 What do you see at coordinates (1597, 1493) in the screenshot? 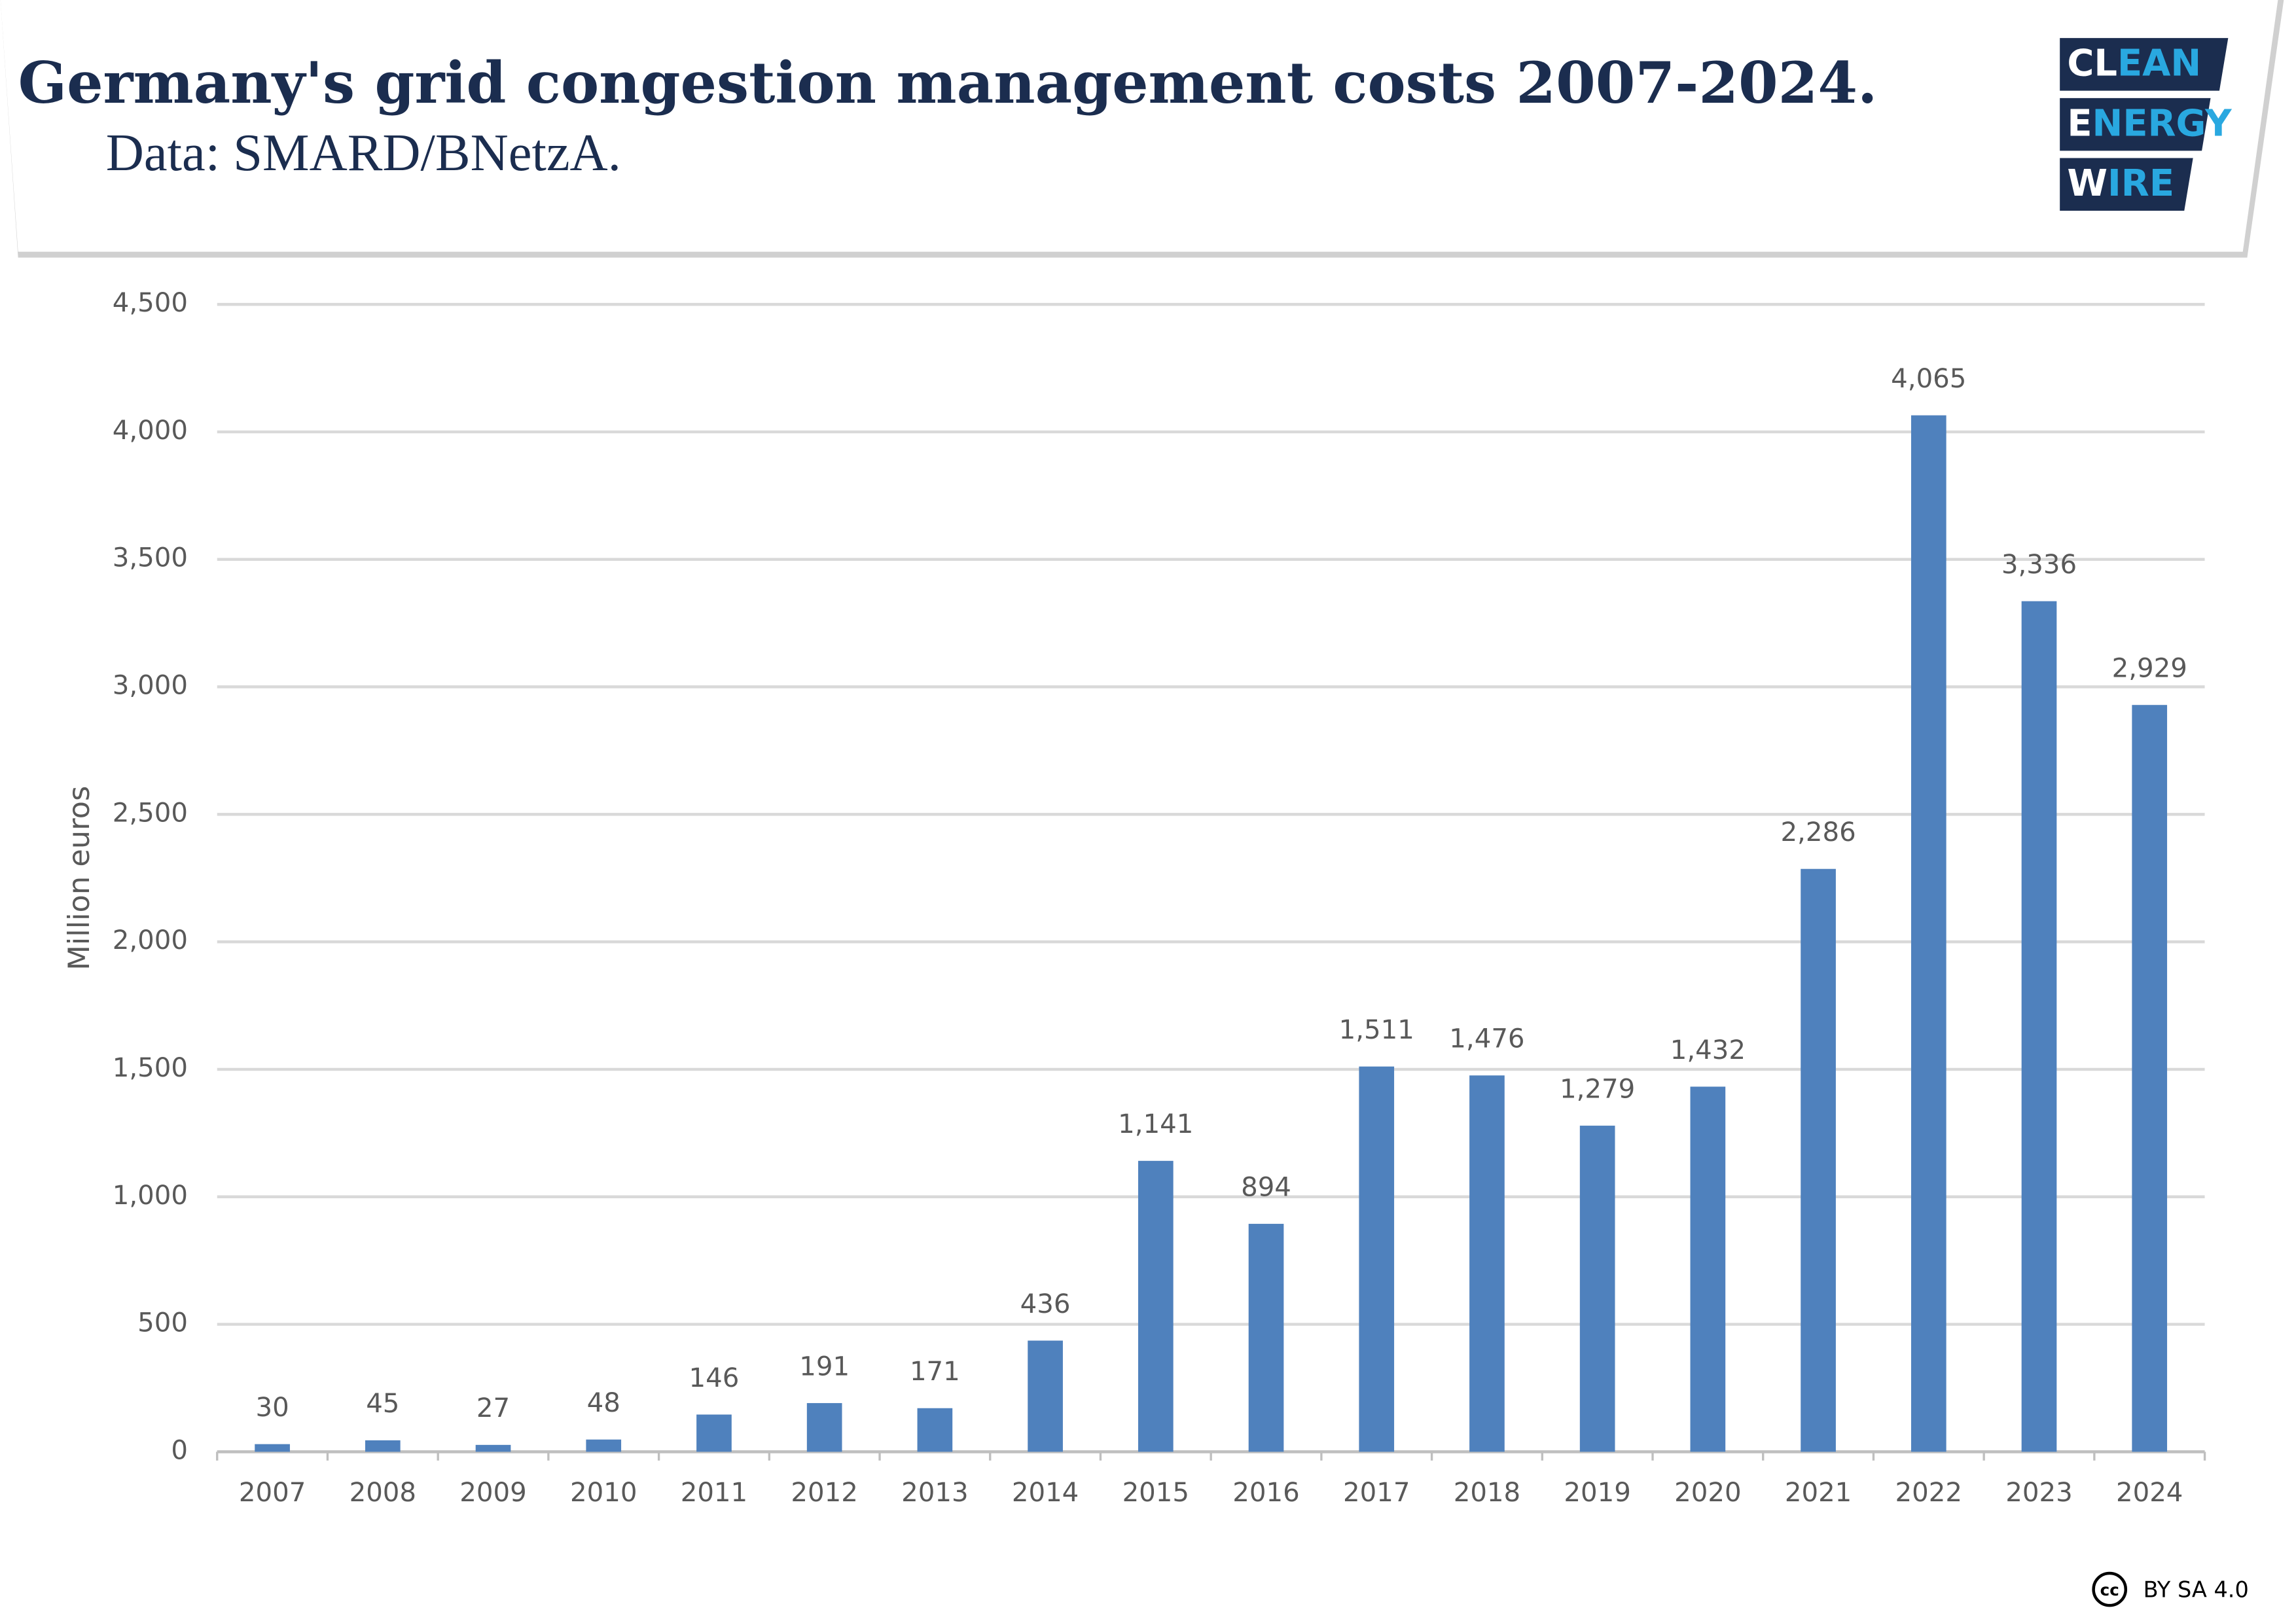
I see `x-tick-label: 2019` at bounding box center [1597, 1493].